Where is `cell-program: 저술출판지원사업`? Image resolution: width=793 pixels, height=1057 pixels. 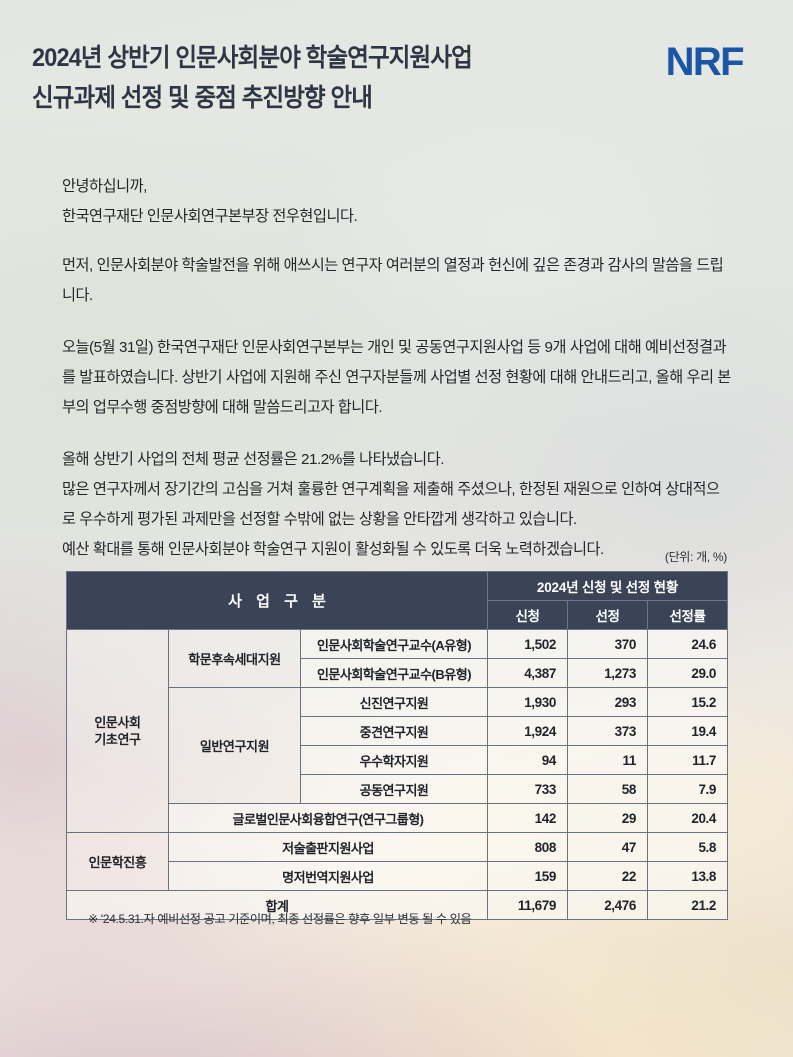 cell-program: 저술출판지원사업 is located at coordinates (328, 847).